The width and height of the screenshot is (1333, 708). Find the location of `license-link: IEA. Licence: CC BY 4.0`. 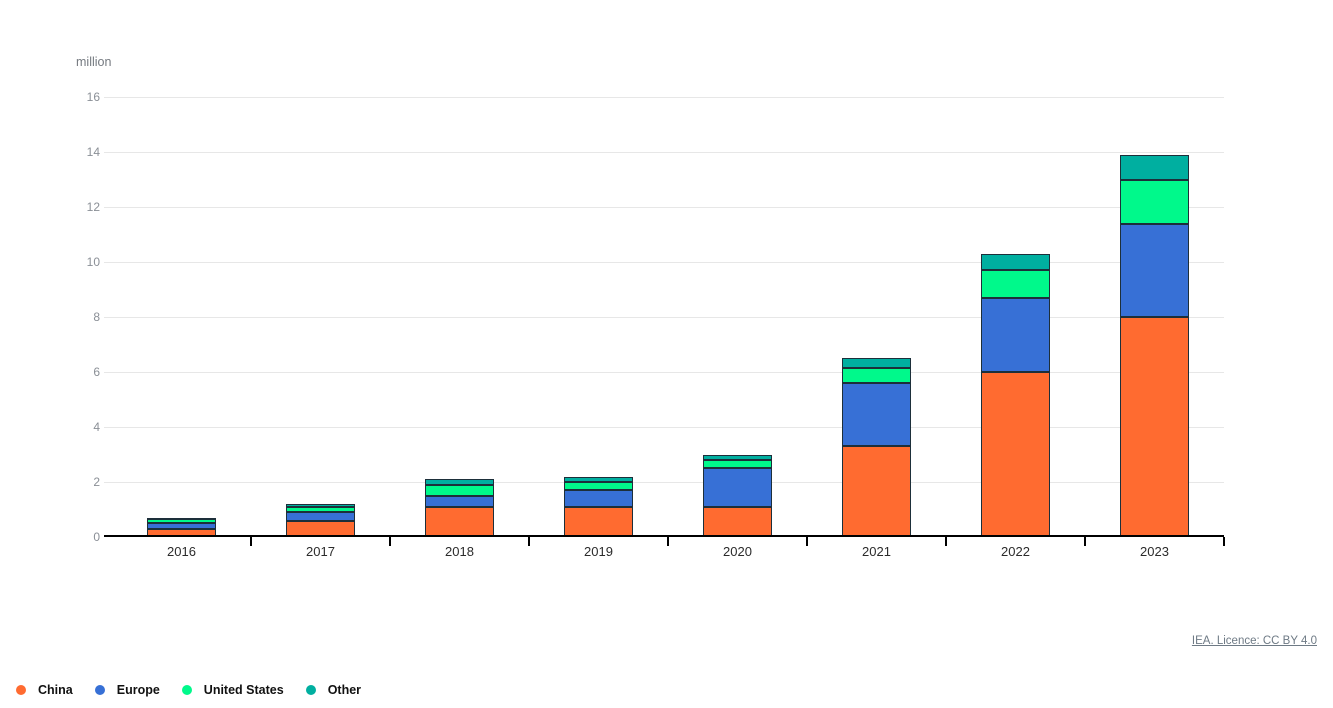

license-link: IEA. Licence: CC BY 4.0 is located at coordinates (1254, 641).